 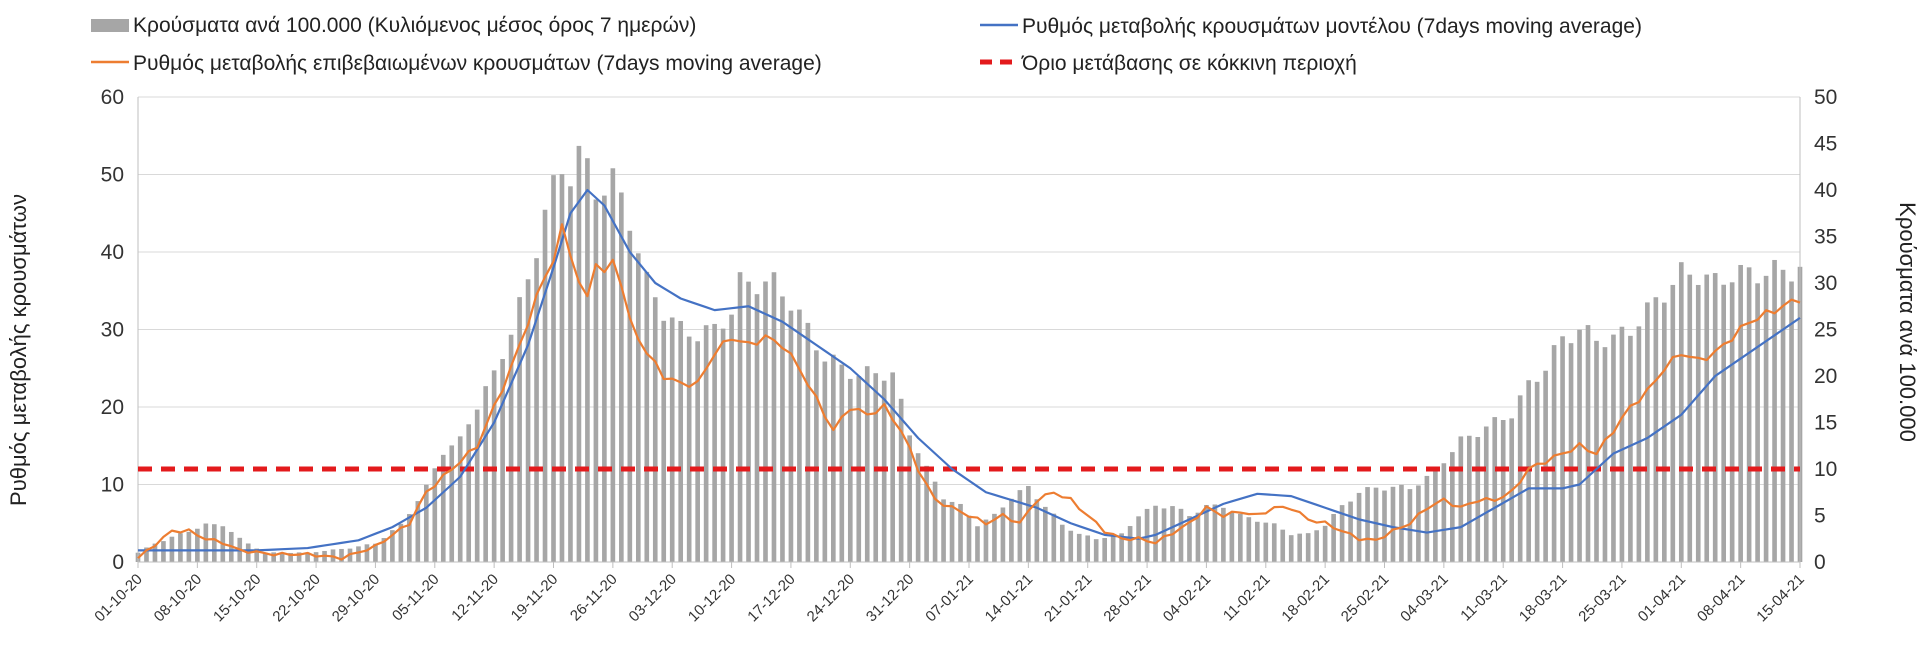 What do you see at coordinates (118, 598) in the screenshot?
I see `x-tick-label: 01-10-20` at bounding box center [118, 598].